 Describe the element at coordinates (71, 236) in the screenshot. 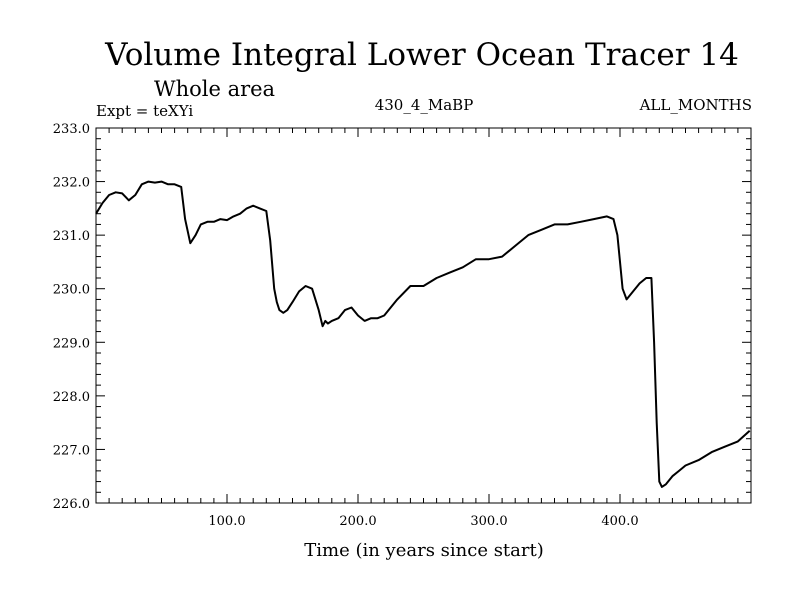

I see `y-tick-label: 231.0` at that location.